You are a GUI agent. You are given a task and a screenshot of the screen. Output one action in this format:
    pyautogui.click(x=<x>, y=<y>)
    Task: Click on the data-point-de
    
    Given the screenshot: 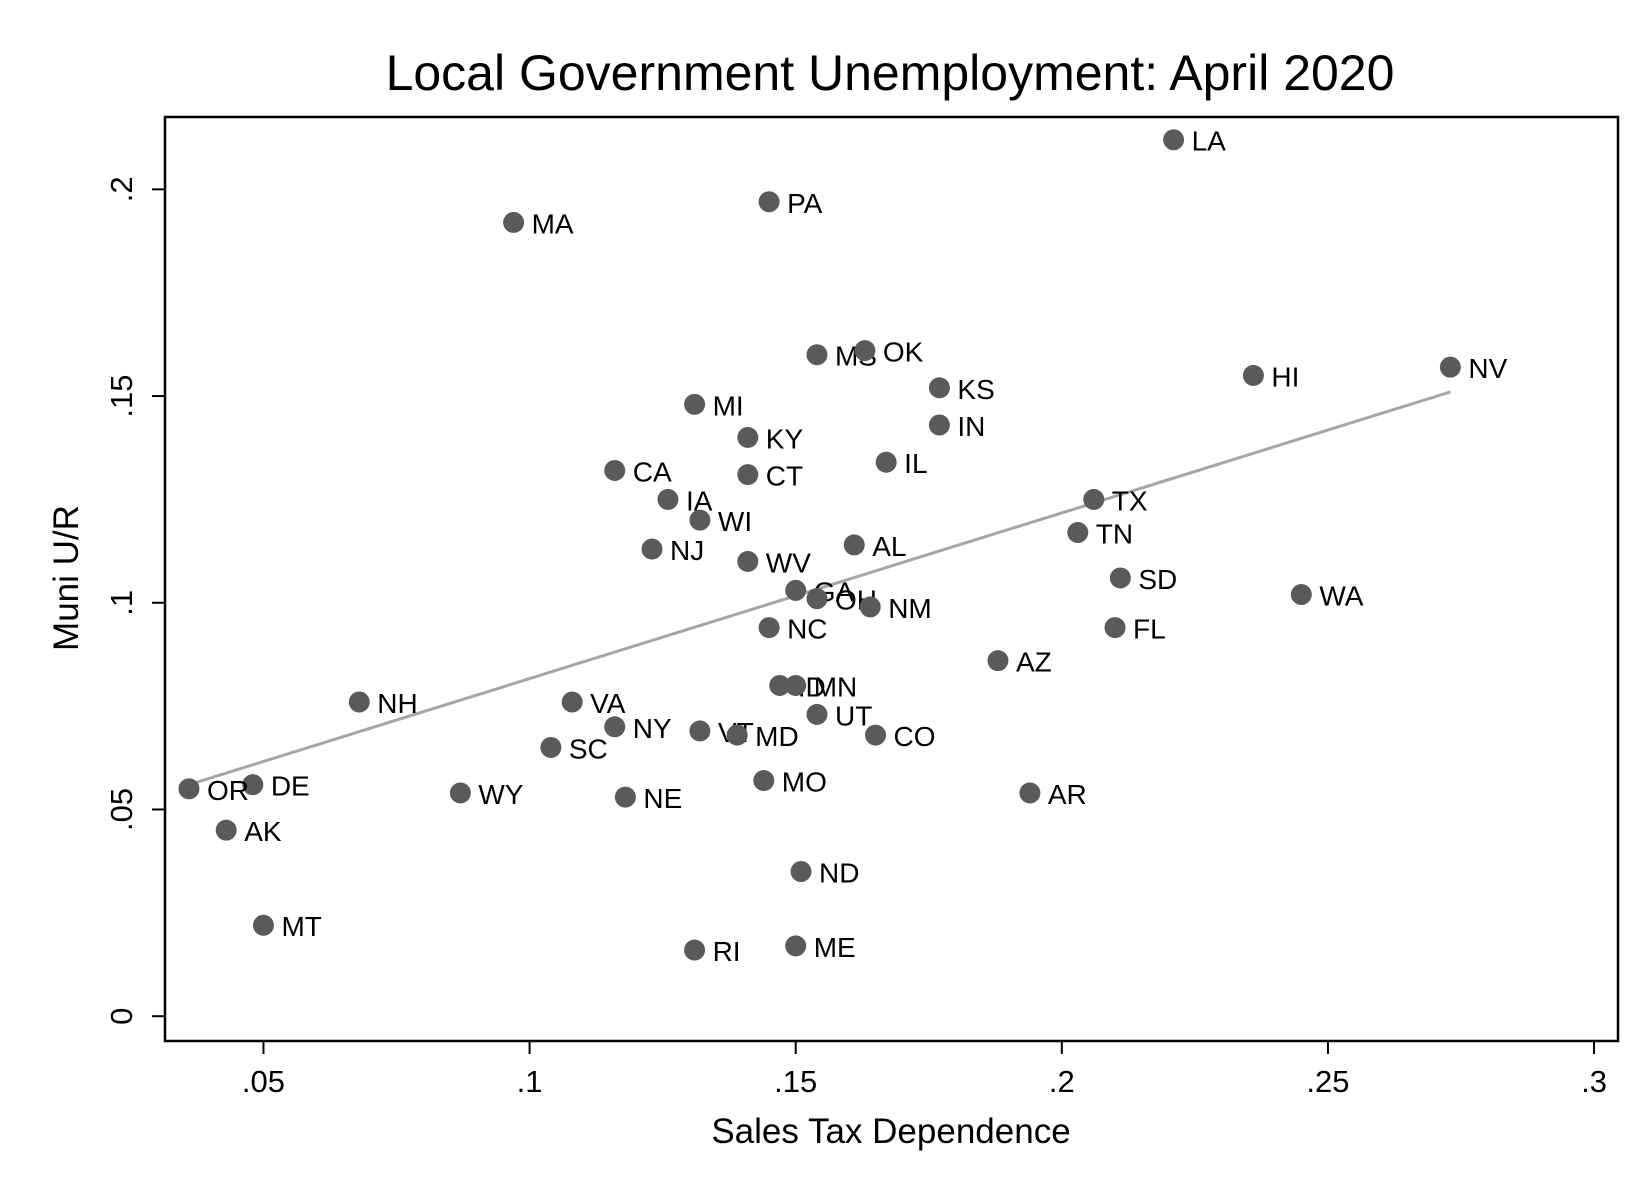 What is the action you would take?
    pyautogui.click(x=253, y=785)
    